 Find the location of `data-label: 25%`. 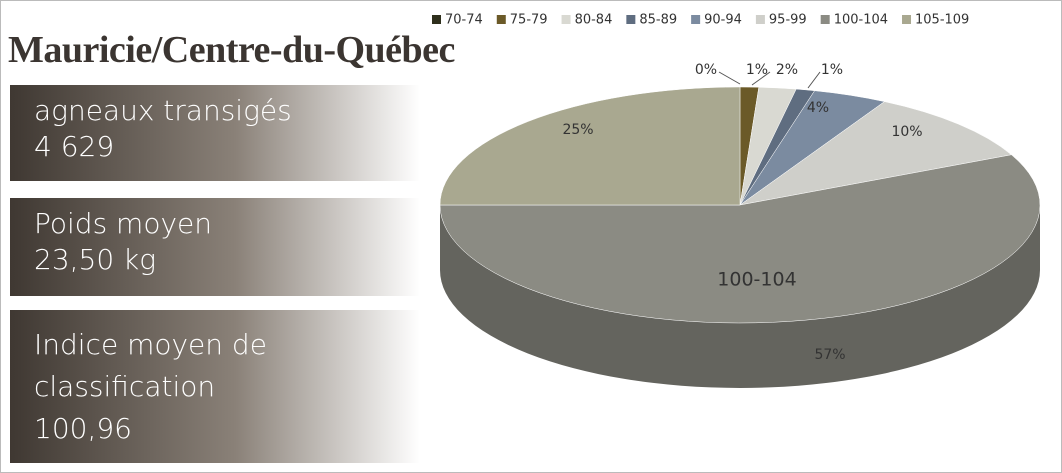

data-label: 25% is located at coordinates (577, 130).